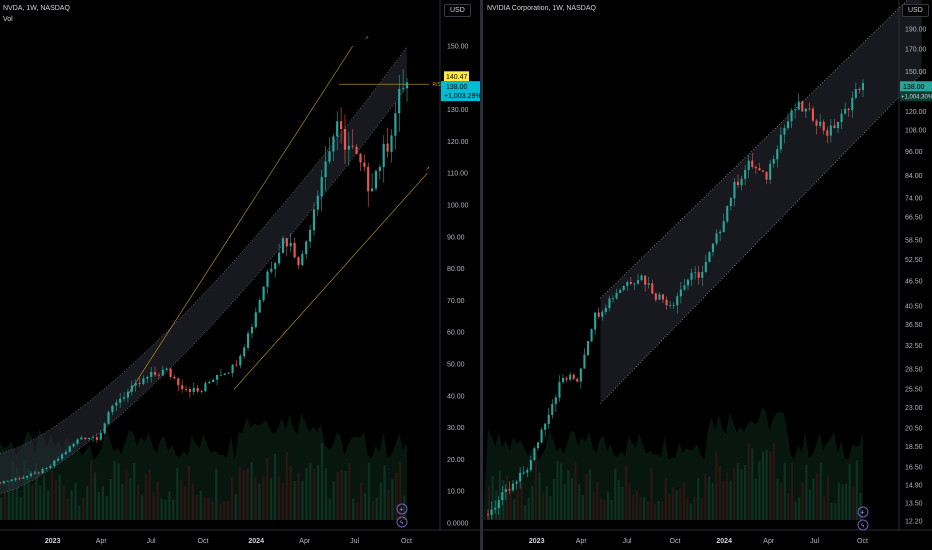  I want to click on right-y-tick: 18.50, so click(914, 447).